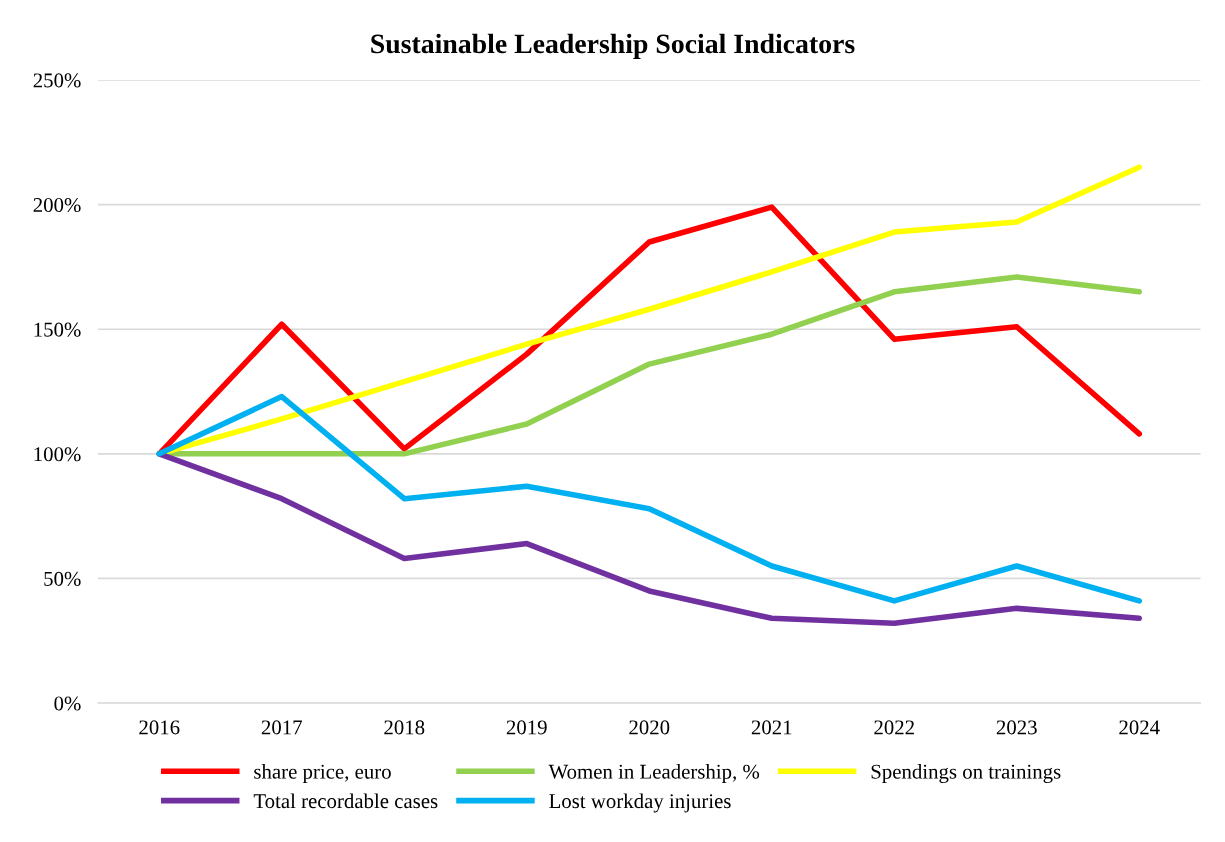 The width and height of the screenshot is (1225, 842). I want to click on chart-title: Sustainable Leadership Social Indicators, so click(613, 46).